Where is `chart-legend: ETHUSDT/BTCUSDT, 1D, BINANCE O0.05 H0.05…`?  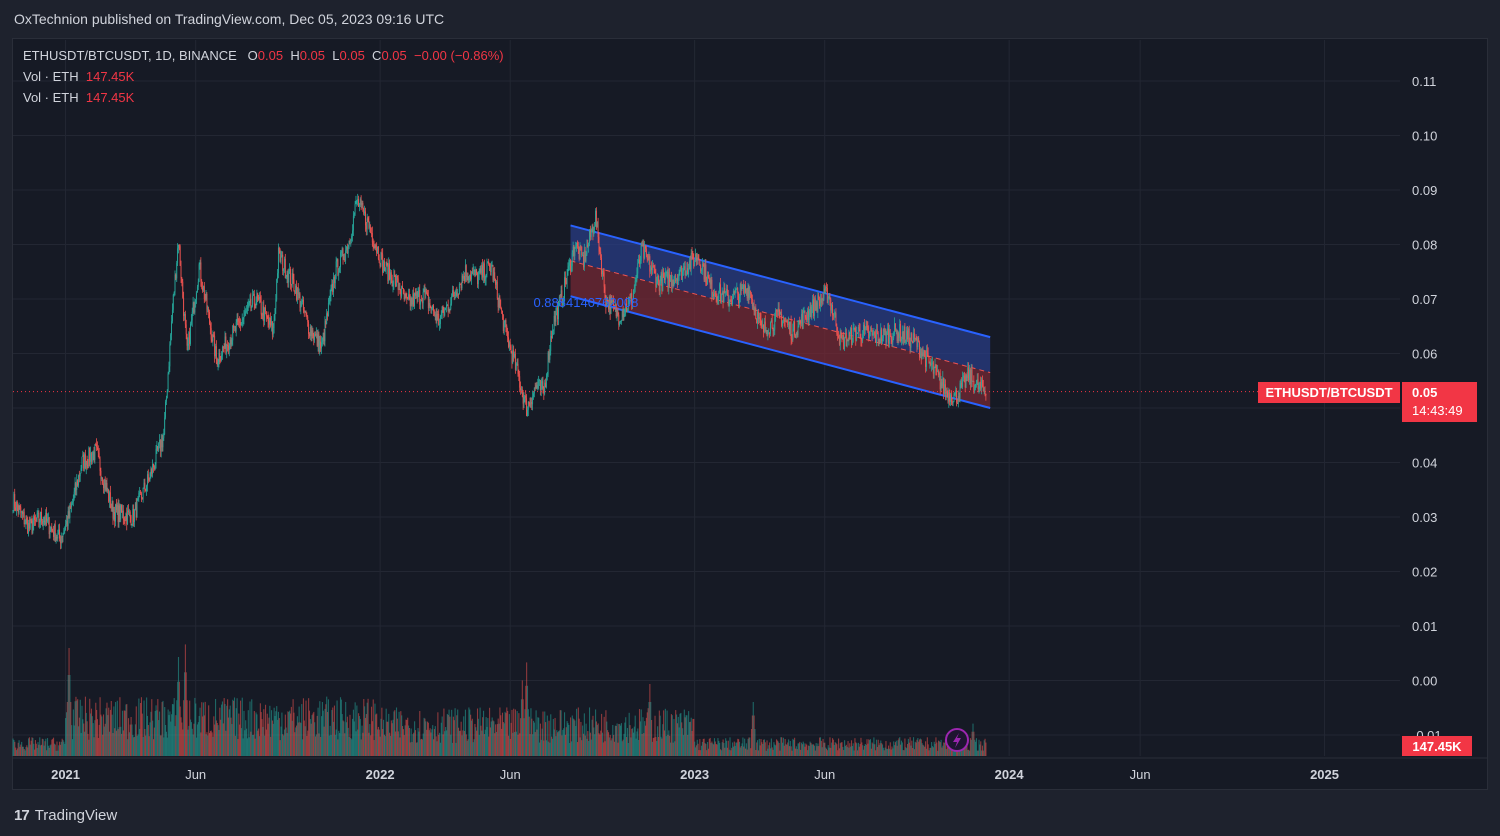
chart-legend: ETHUSDT/BTCUSDT, 1D, BINANCE O0.05 H0.05… is located at coordinates (263, 76).